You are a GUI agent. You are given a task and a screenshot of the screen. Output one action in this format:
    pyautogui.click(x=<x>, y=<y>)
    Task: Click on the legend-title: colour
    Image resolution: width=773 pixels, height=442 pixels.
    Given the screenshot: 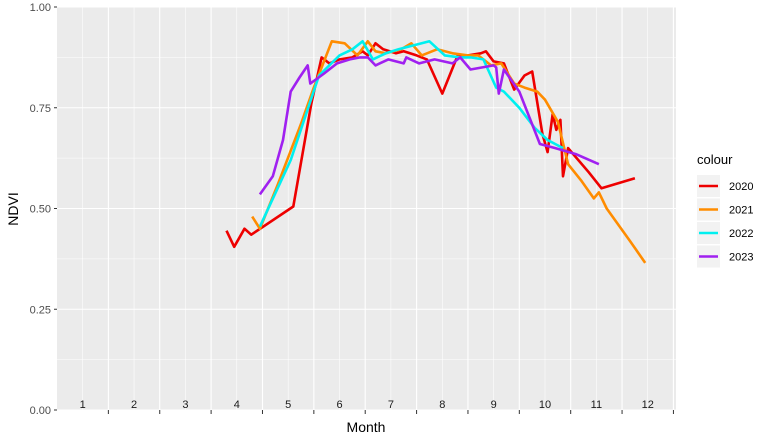 What is the action you would take?
    pyautogui.click(x=715, y=159)
    